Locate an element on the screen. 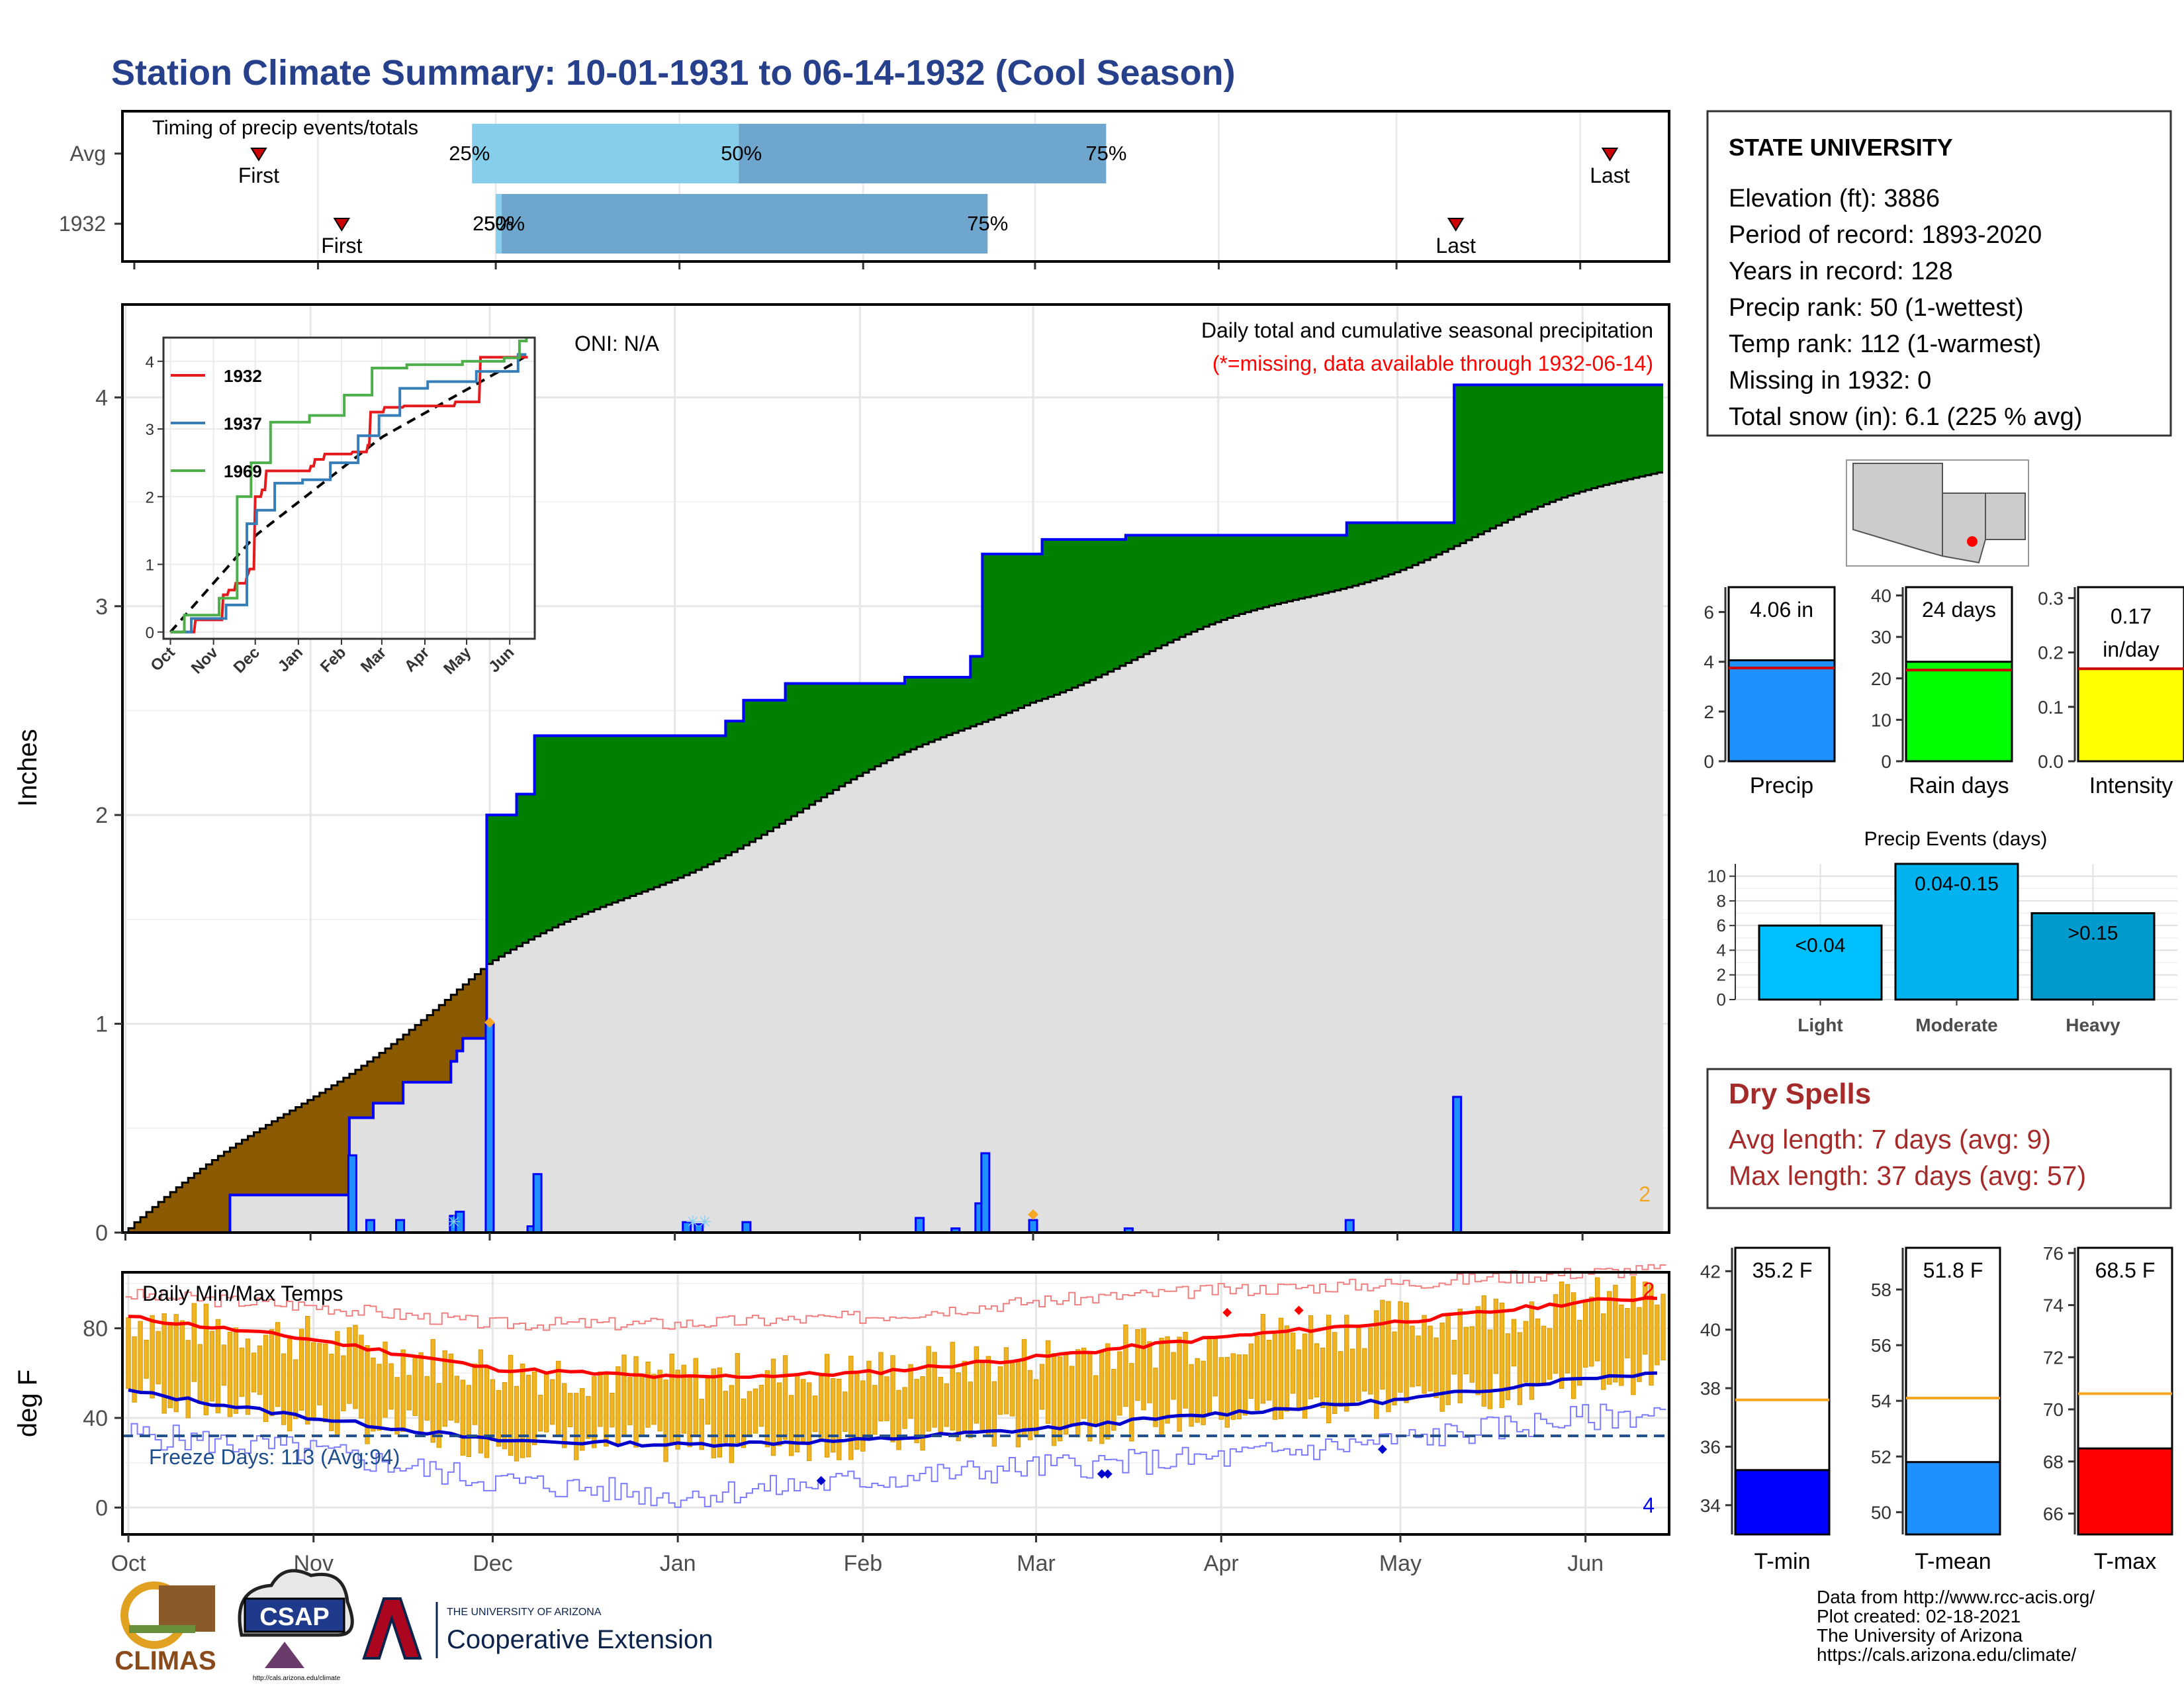 The width and height of the screenshot is (2184, 1688). timing-label-50: 50% is located at coordinates (741, 153).